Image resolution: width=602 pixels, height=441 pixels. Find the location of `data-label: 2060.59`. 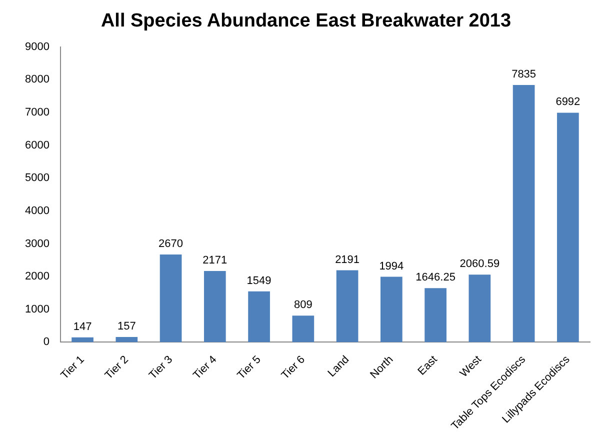

data-label: 2060.59 is located at coordinates (480, 264).